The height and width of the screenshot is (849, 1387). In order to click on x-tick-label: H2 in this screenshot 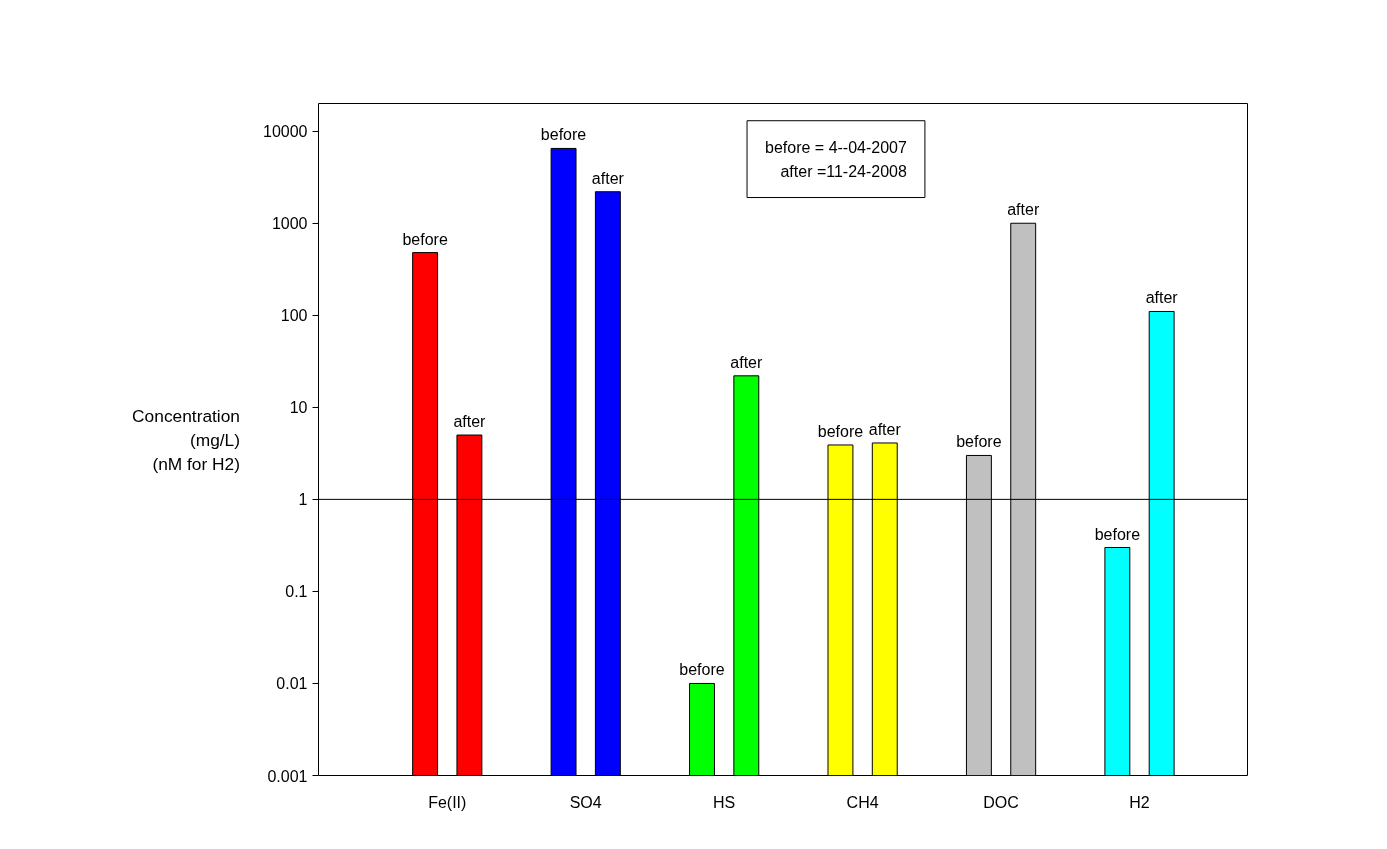, I will do `click(1139, 802)`.